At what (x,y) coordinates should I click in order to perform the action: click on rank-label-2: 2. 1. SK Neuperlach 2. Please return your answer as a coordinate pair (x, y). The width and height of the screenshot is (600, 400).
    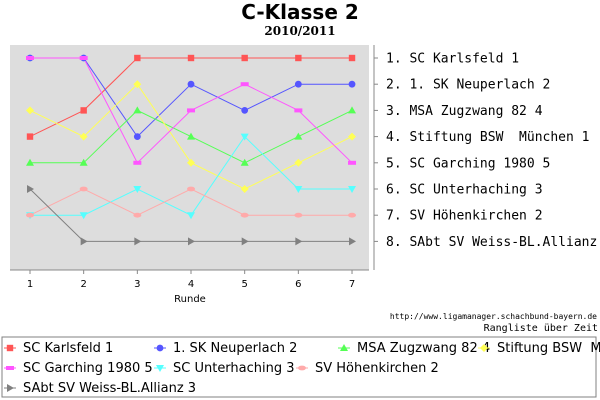
    Looking at the image, I should click on (468, 85).